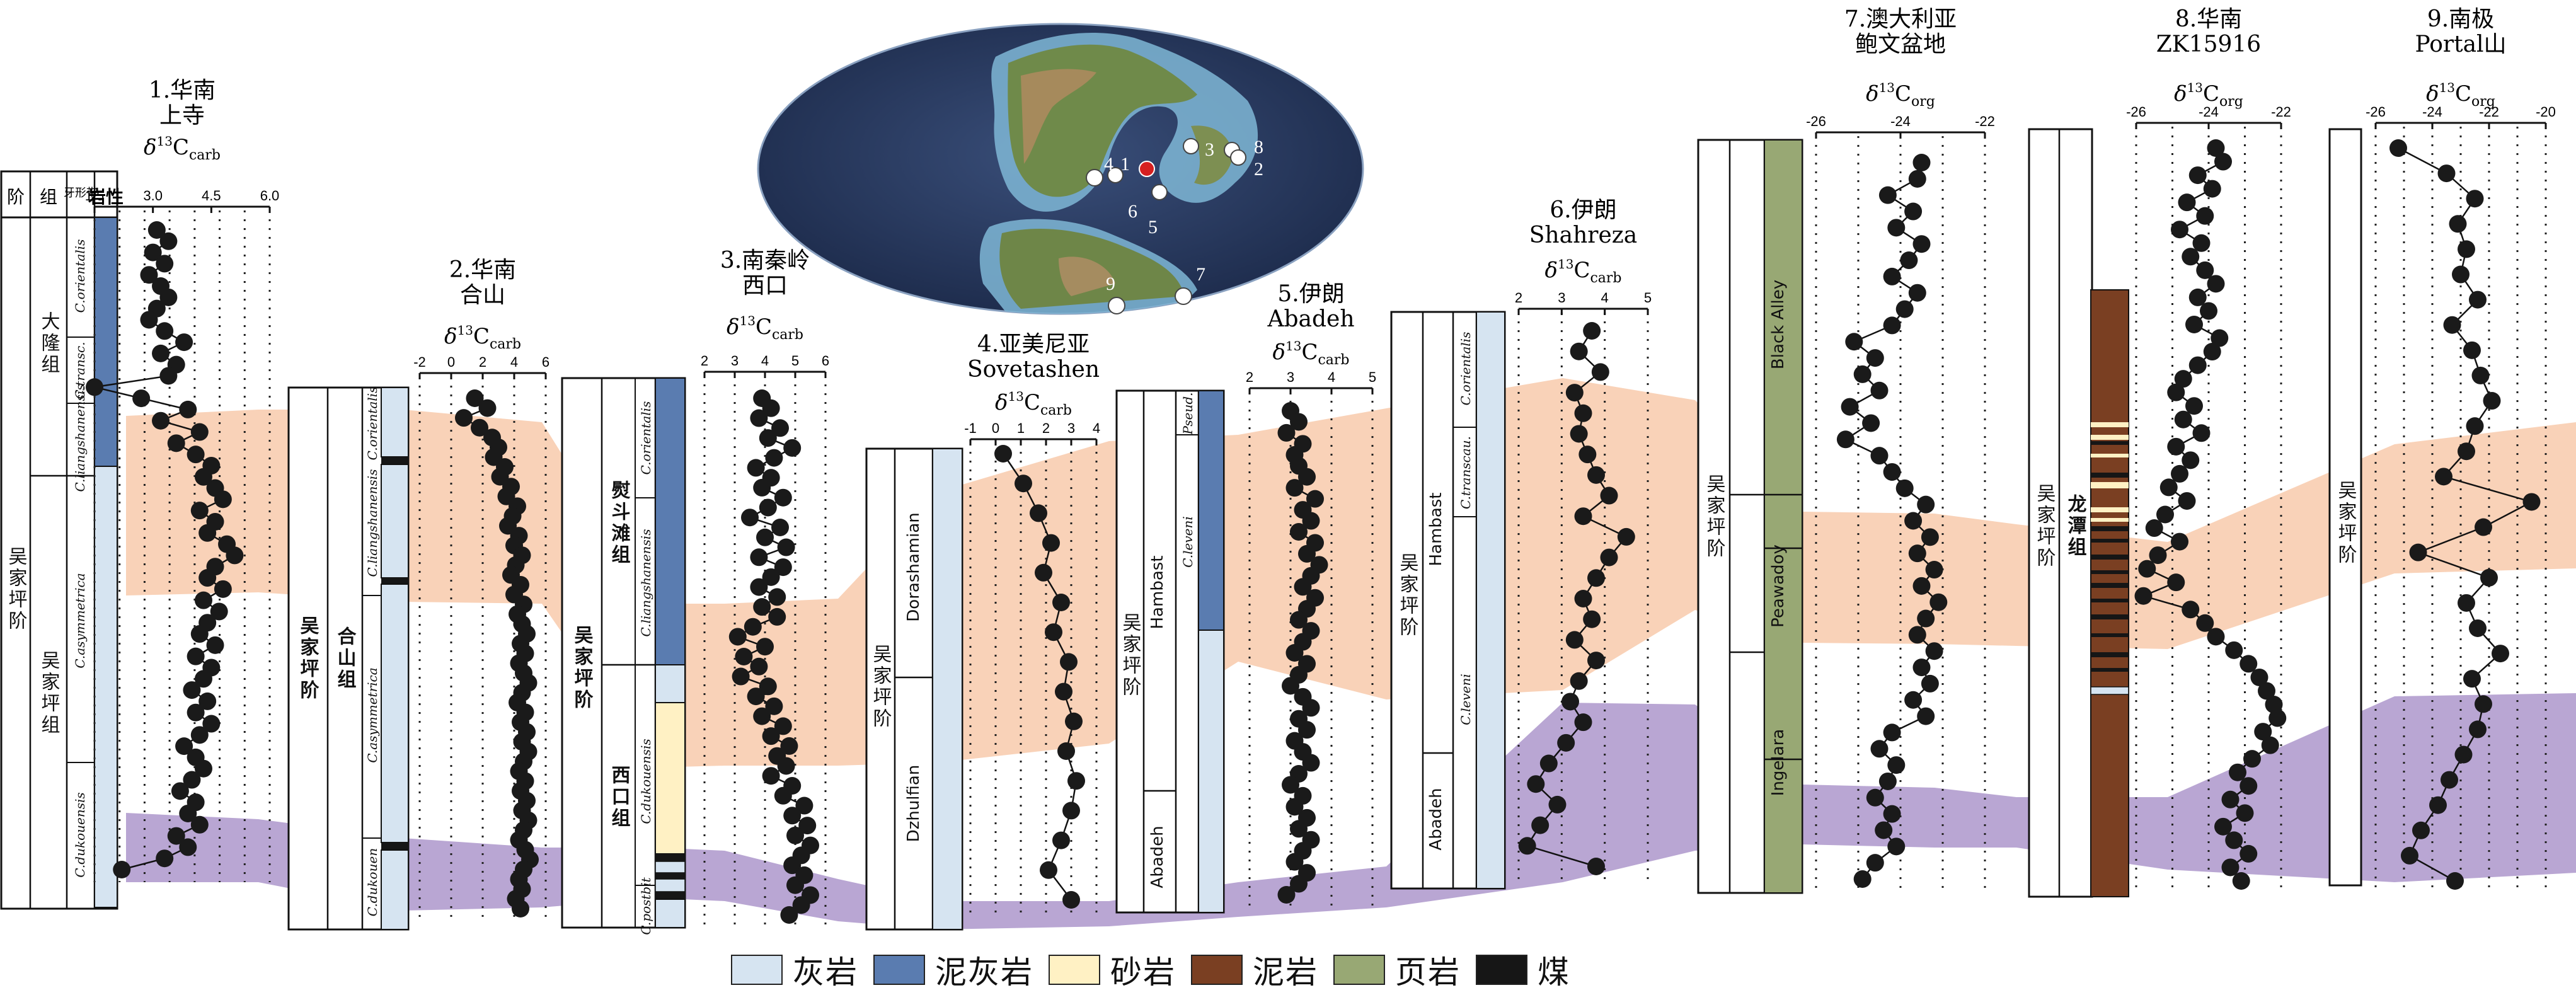 The height and width of the screenshot is (995, 2576). What do you see at coordinates (619, 797) in the screenshot?
I see `s3-formation-lower: 西口组` at bounding box center [619, 797].